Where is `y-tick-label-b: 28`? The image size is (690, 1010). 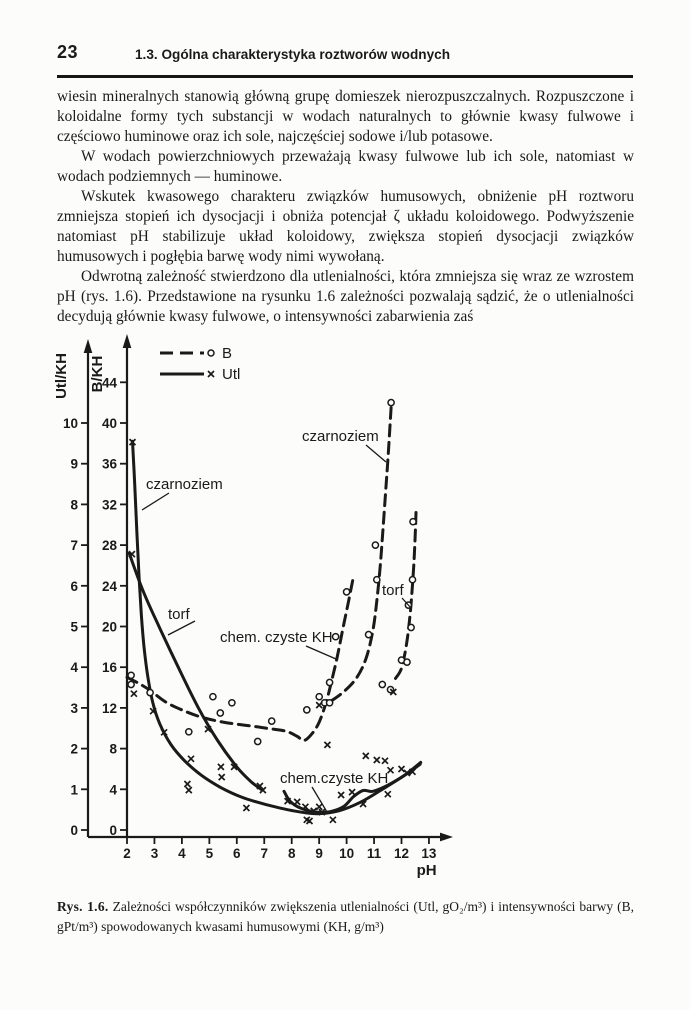 y-tick-label-b: 28 is located at coordinates (110, 545).